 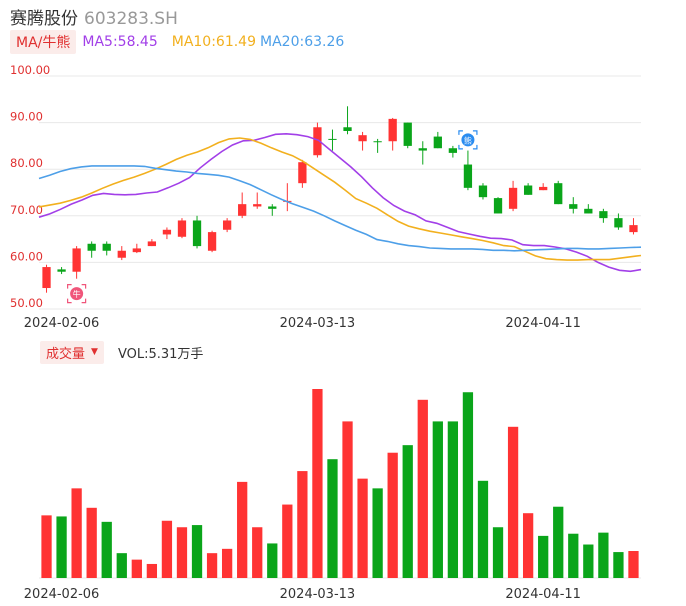 I want to click on volume-value: VOL:5.31万手, so click(x=160, y=354).